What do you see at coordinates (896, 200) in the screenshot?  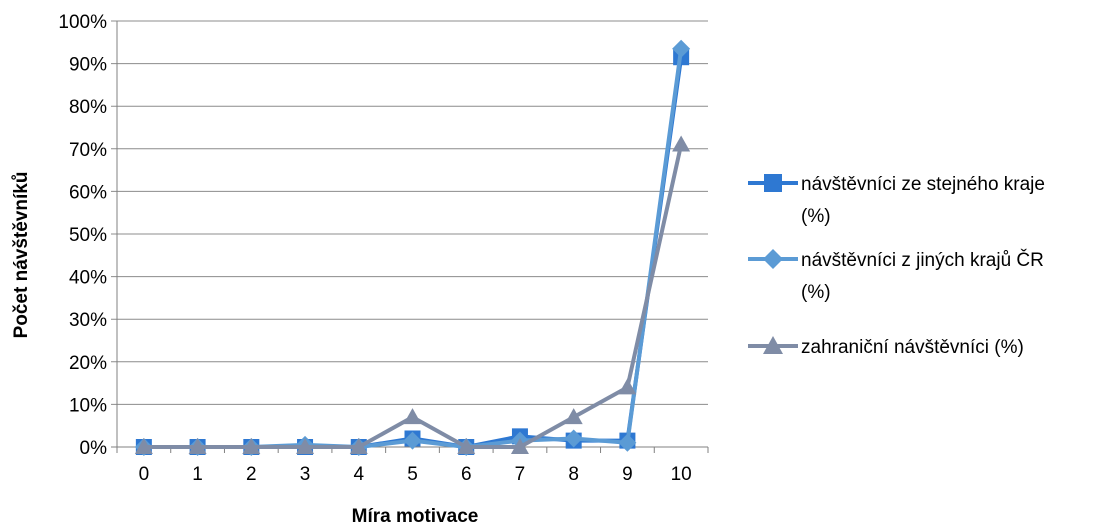 I see `legend-item: návštěvníci ze stejného kraje (%)` at bounding box center [896, 200].